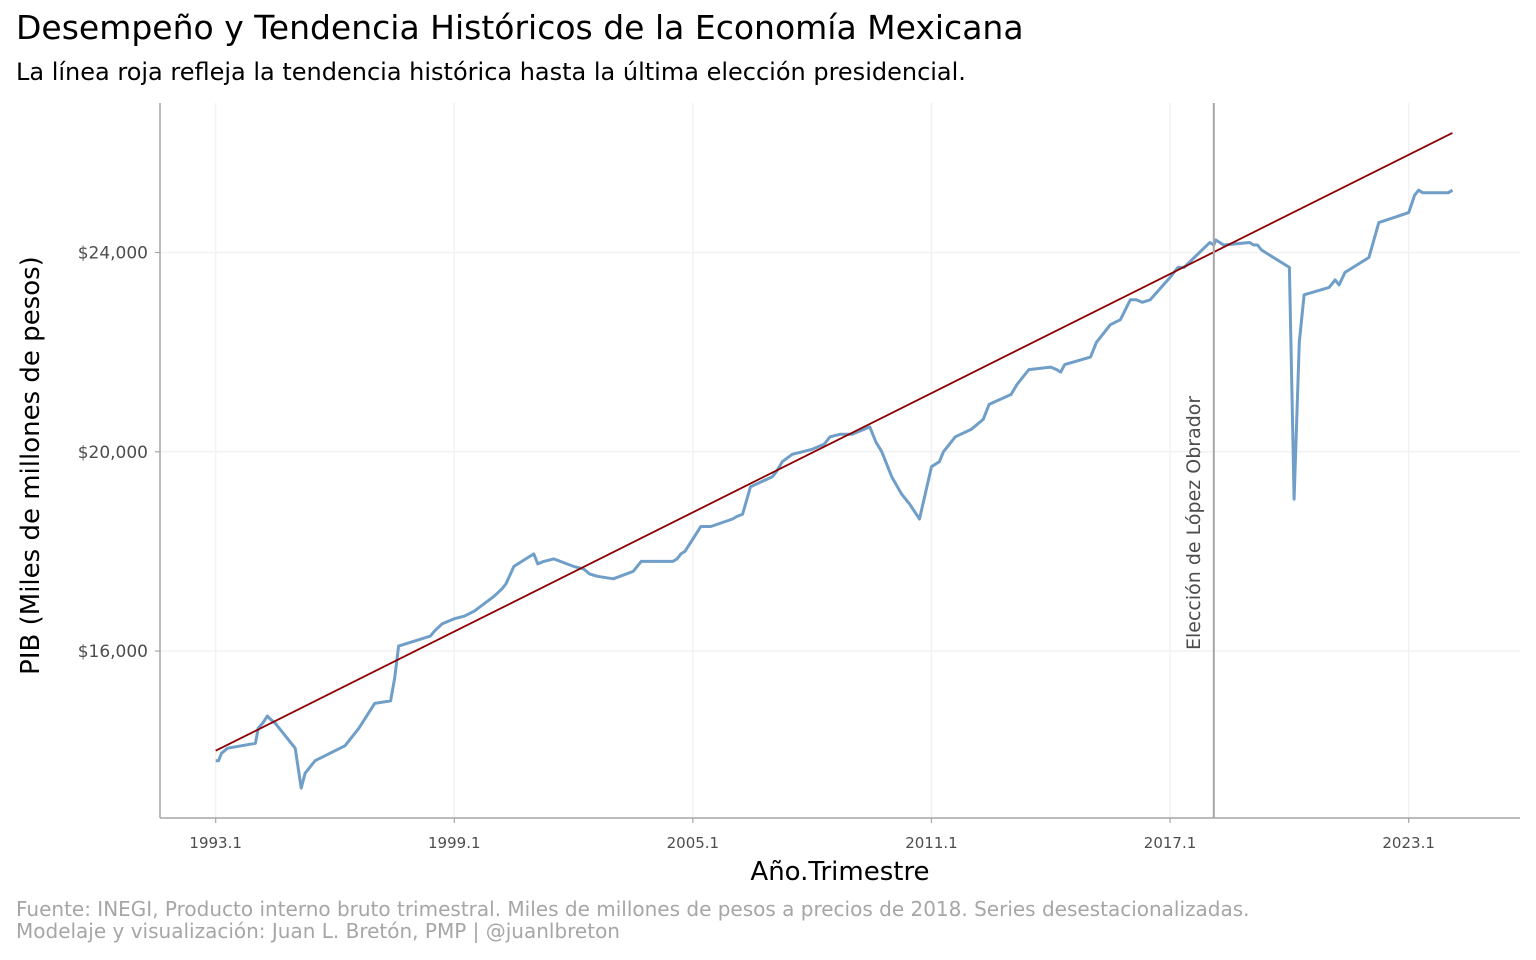 This screenshot has height=960, width=1536. What do you see at coordinates (113, 453) in the screenshot?
I see `y-tick-label: $20,000` at bounding box center [113, 453].